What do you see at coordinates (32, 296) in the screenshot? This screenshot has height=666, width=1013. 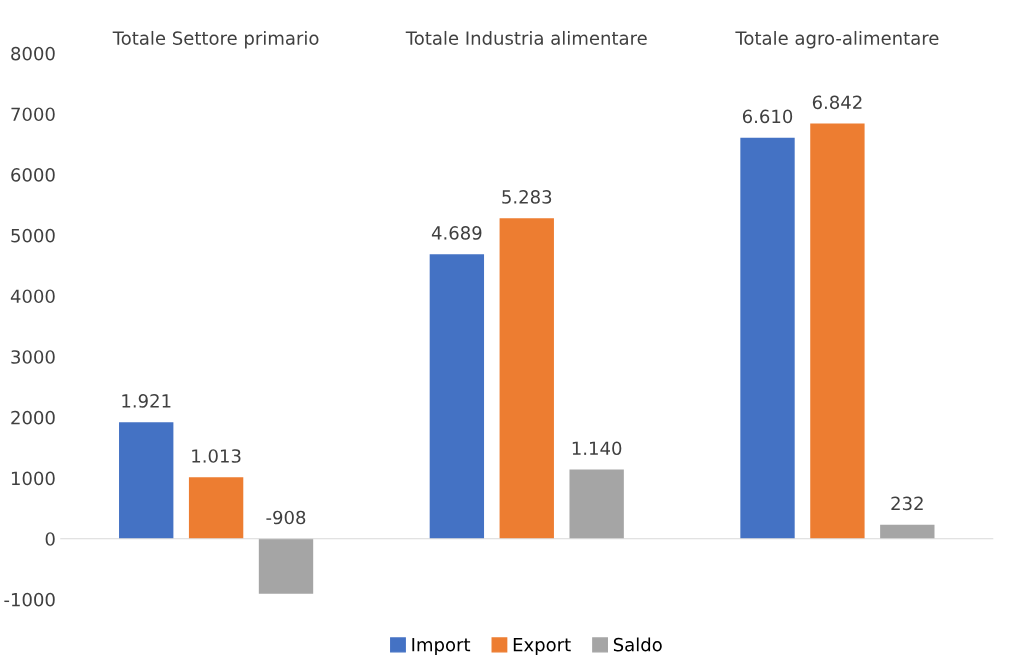 I see `y-tick-label: 4000` at bounding box center [32, 296].